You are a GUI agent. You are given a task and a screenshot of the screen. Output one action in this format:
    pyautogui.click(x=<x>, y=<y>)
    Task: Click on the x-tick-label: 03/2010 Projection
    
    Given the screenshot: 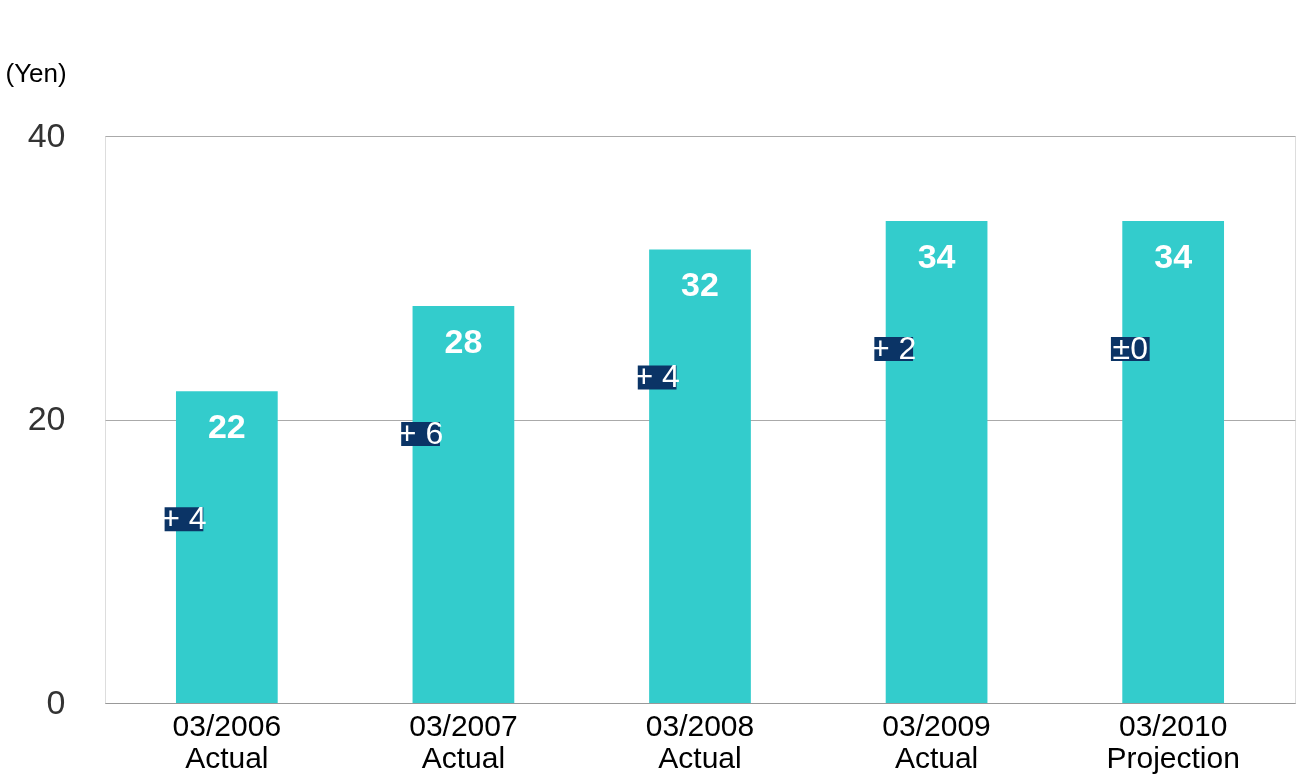 What is the action you would take?
    pyautogui.click(x=1173, y=741)
    